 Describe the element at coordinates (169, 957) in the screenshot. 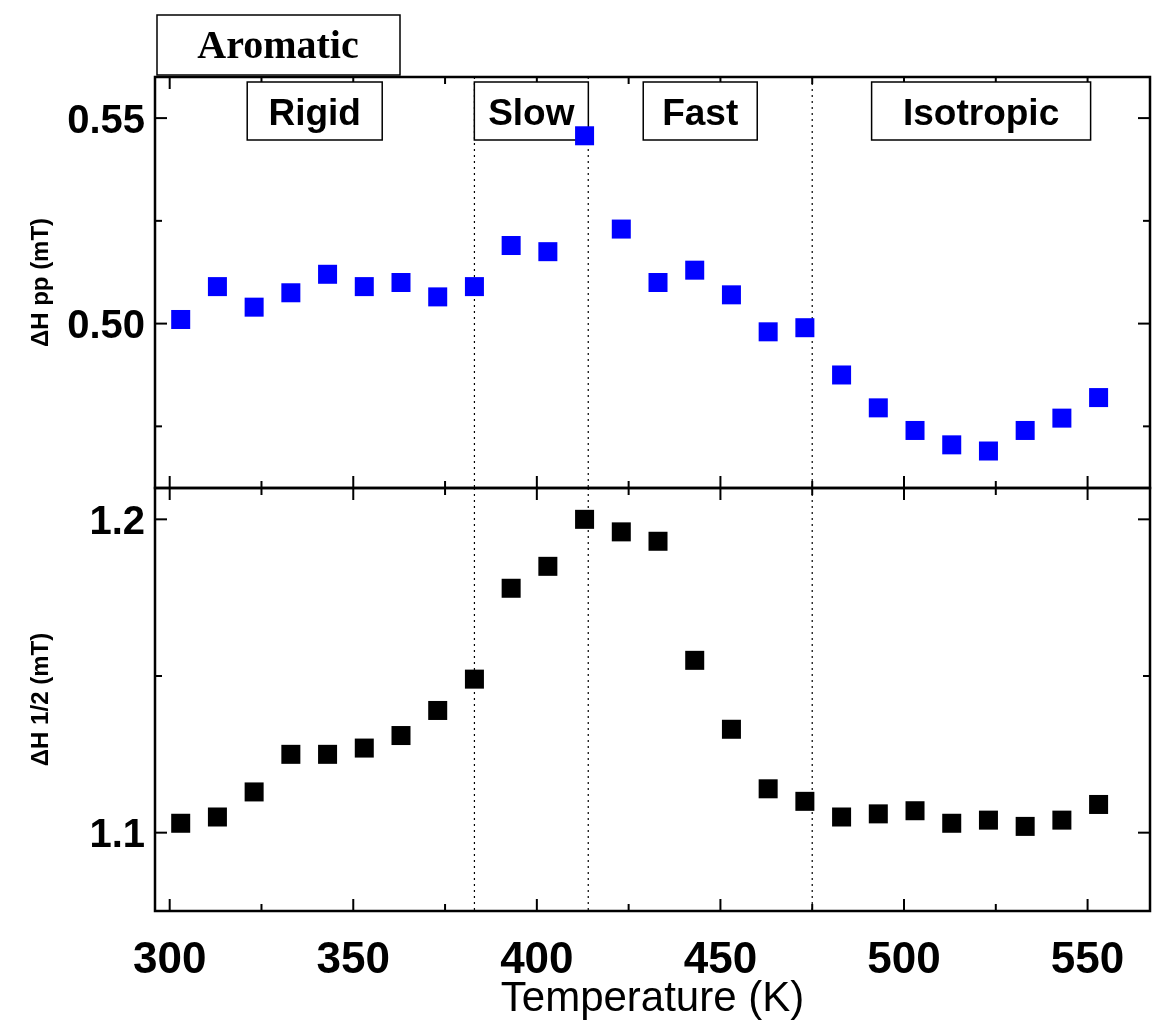

I see `x-tick-label: 300` at that location.